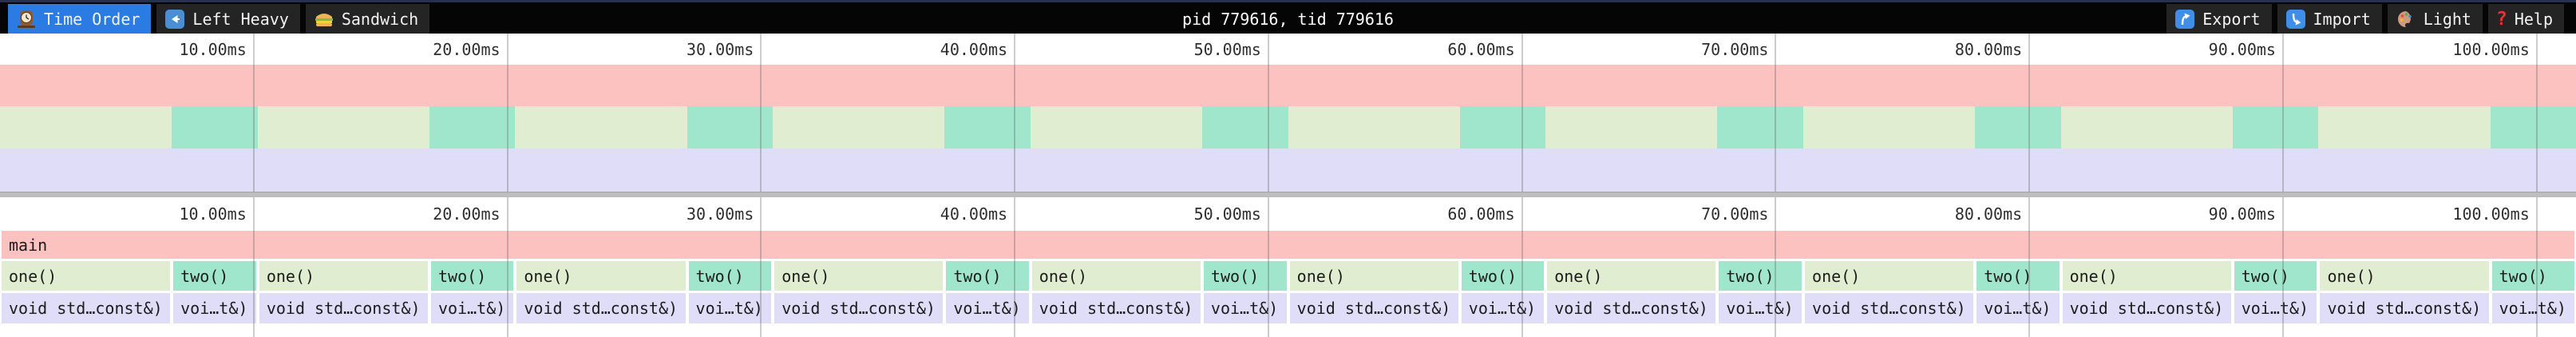 Image resolution: width=2576 pixels, height=337 pixels. I want to click on navbar: Time Order Left Heavy, so click(1288, 17).